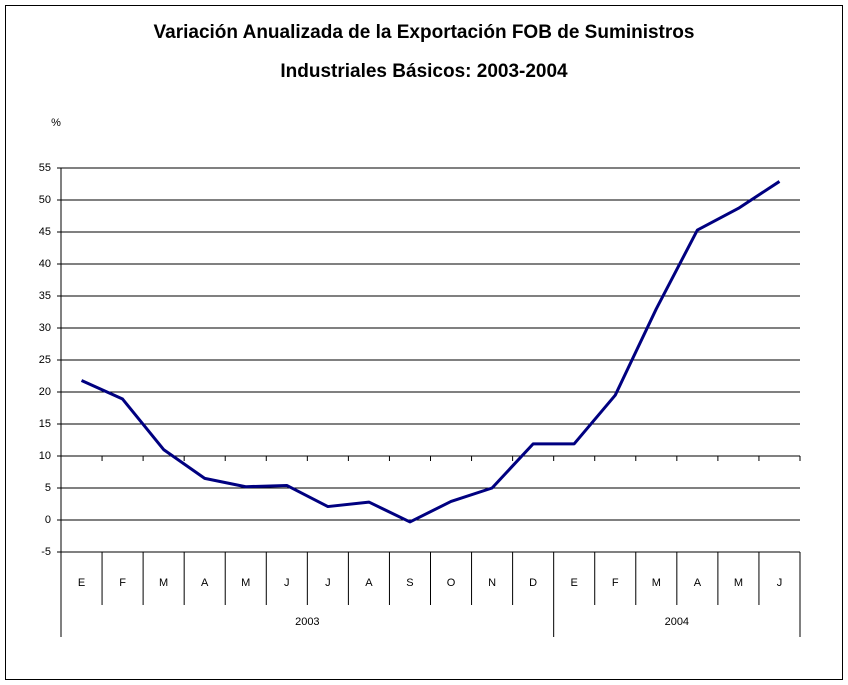 This screenshot has width=848, height=685. What do you see at coordinates (45, 424) in the screenshot?
I see `y-tick-label: 15` at bounding box center [45, 424].